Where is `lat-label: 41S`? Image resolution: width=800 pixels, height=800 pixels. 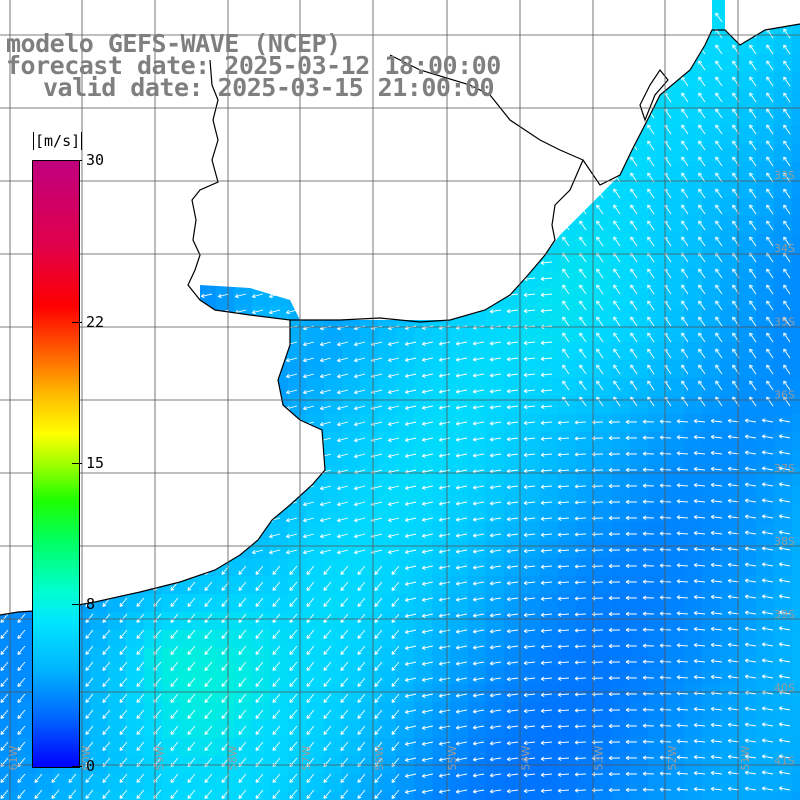 lat-label: 41S is located at coordinates (784, 761).